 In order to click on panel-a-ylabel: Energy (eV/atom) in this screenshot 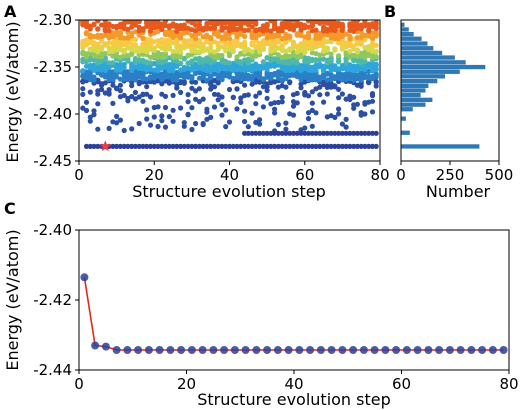, I will do `click(12, 91)`.